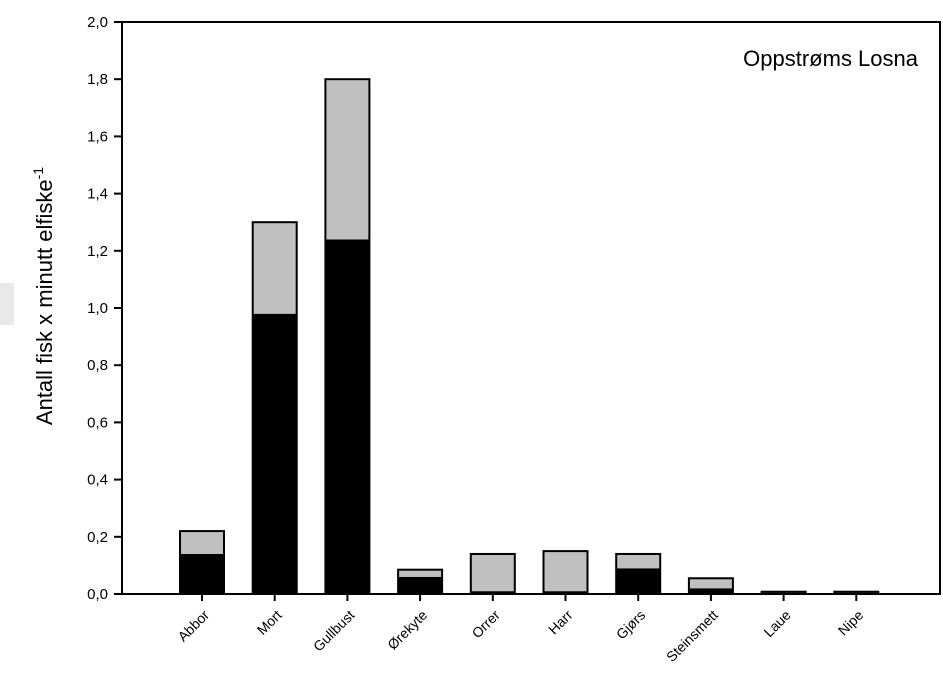 This screenshot has height=694, width=943. What do you see at coordinates (269, 622) in the screenshot?
I see `x-tick-label: Mort` at bounding box center [269, 622].